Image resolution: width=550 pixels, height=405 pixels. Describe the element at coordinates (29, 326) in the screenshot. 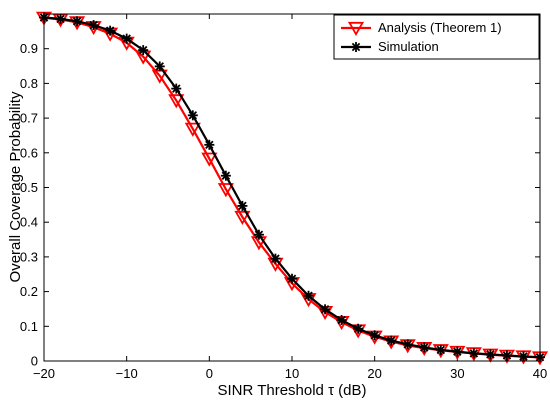

I see `y-tick-label-1: 0.1` at that location.